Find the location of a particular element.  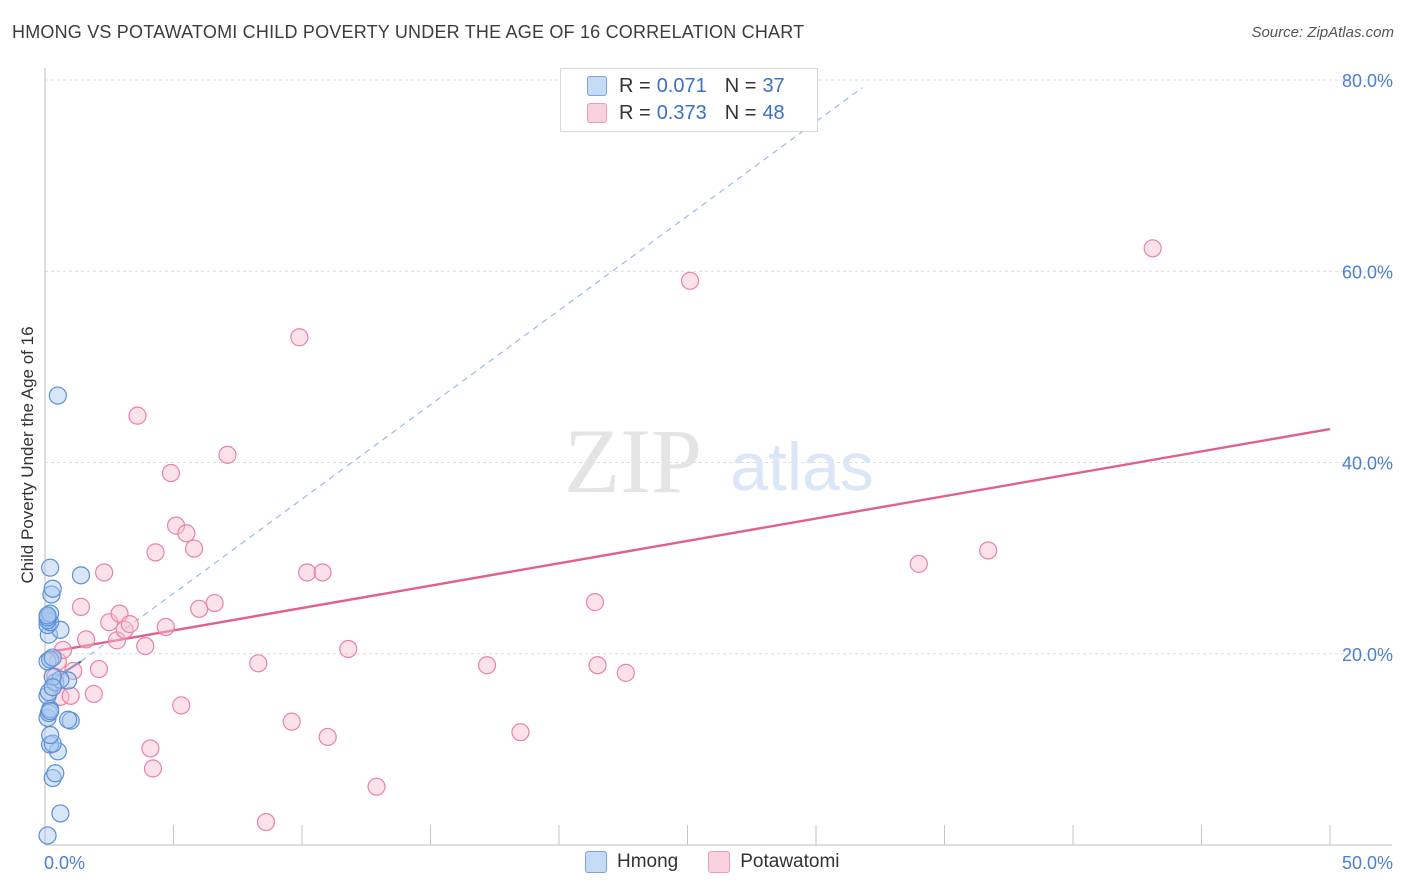

series-legend-hmong: Hmong is located at coordinates (631, 862).